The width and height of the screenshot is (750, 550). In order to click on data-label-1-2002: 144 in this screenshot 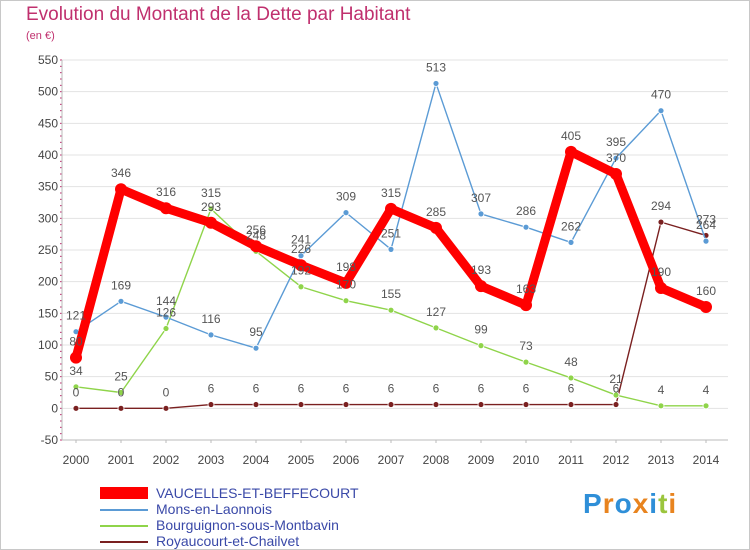, I will do `click(166, 301)`.